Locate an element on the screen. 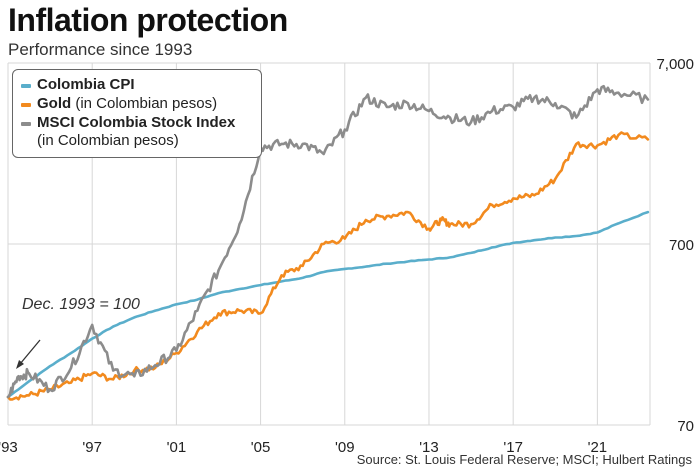  chart-title: Inflation protection is located at coordinates (148, 20).